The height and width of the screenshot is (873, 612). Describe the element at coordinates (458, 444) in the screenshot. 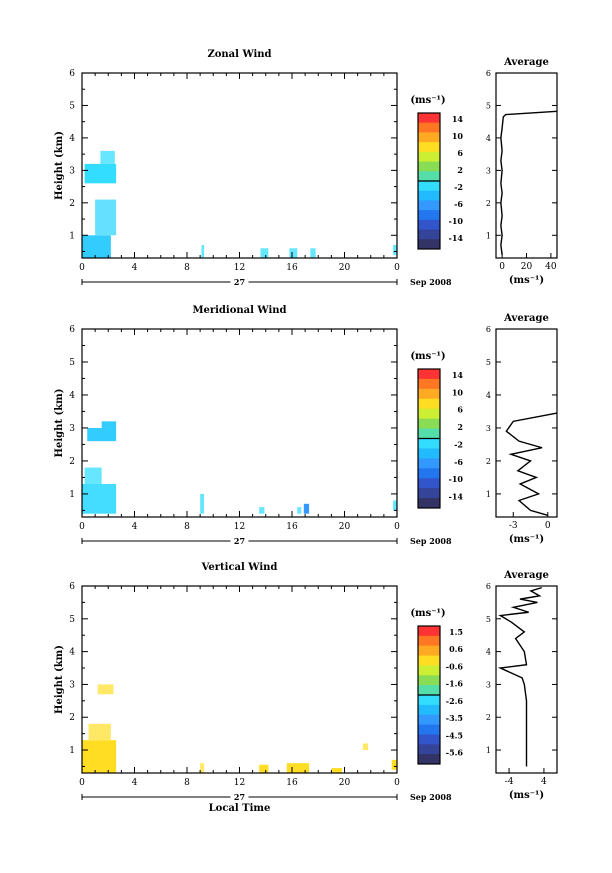

I see `colorbar-tick-label: -2` at that location.